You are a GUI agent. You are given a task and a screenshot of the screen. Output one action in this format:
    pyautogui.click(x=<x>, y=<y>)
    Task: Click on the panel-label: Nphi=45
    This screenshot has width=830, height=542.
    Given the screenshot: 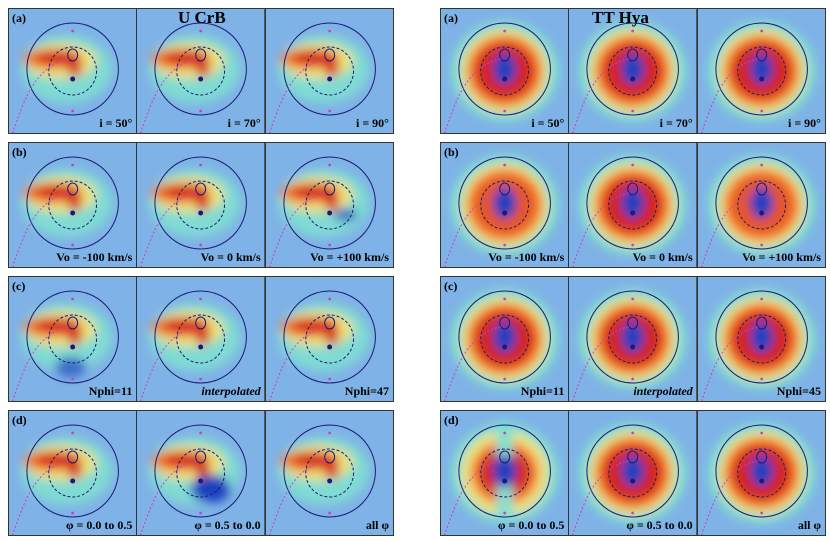 What is the action you would take?
    pyautogui.click(x=798, y=391)
    